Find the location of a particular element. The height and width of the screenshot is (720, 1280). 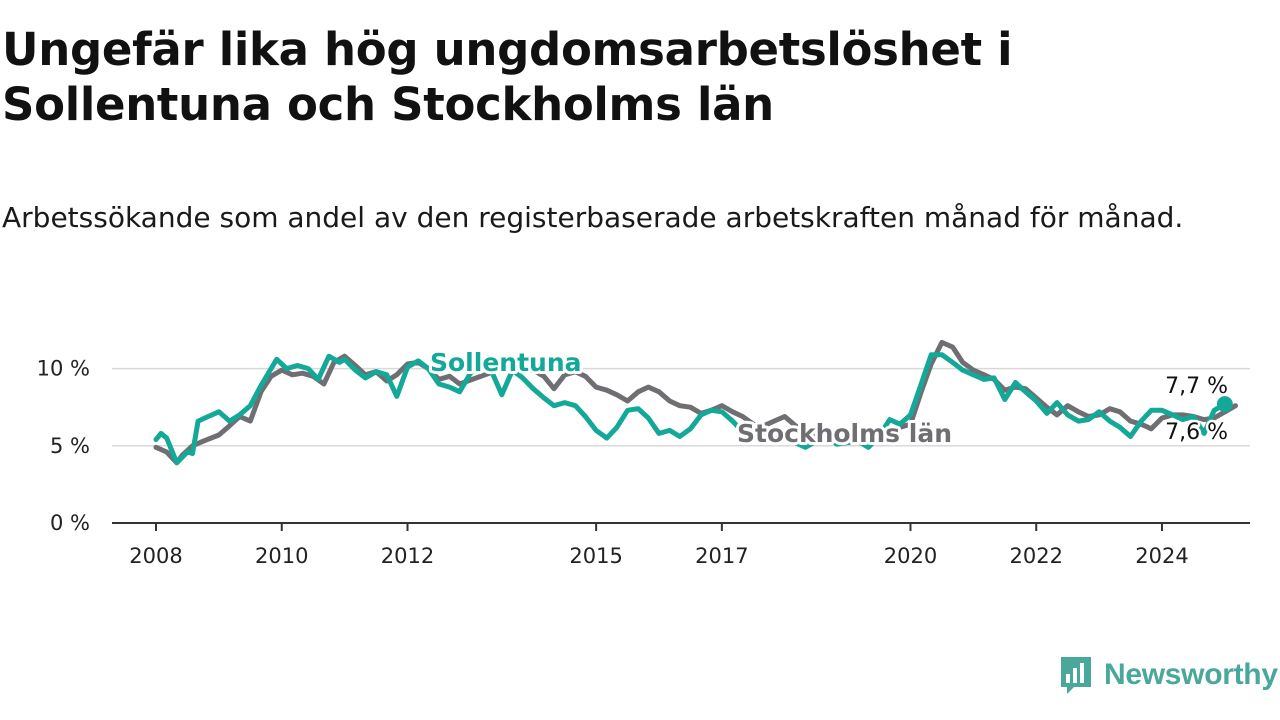

x-tick-label: 2010 is located at coordinates (281, 556).